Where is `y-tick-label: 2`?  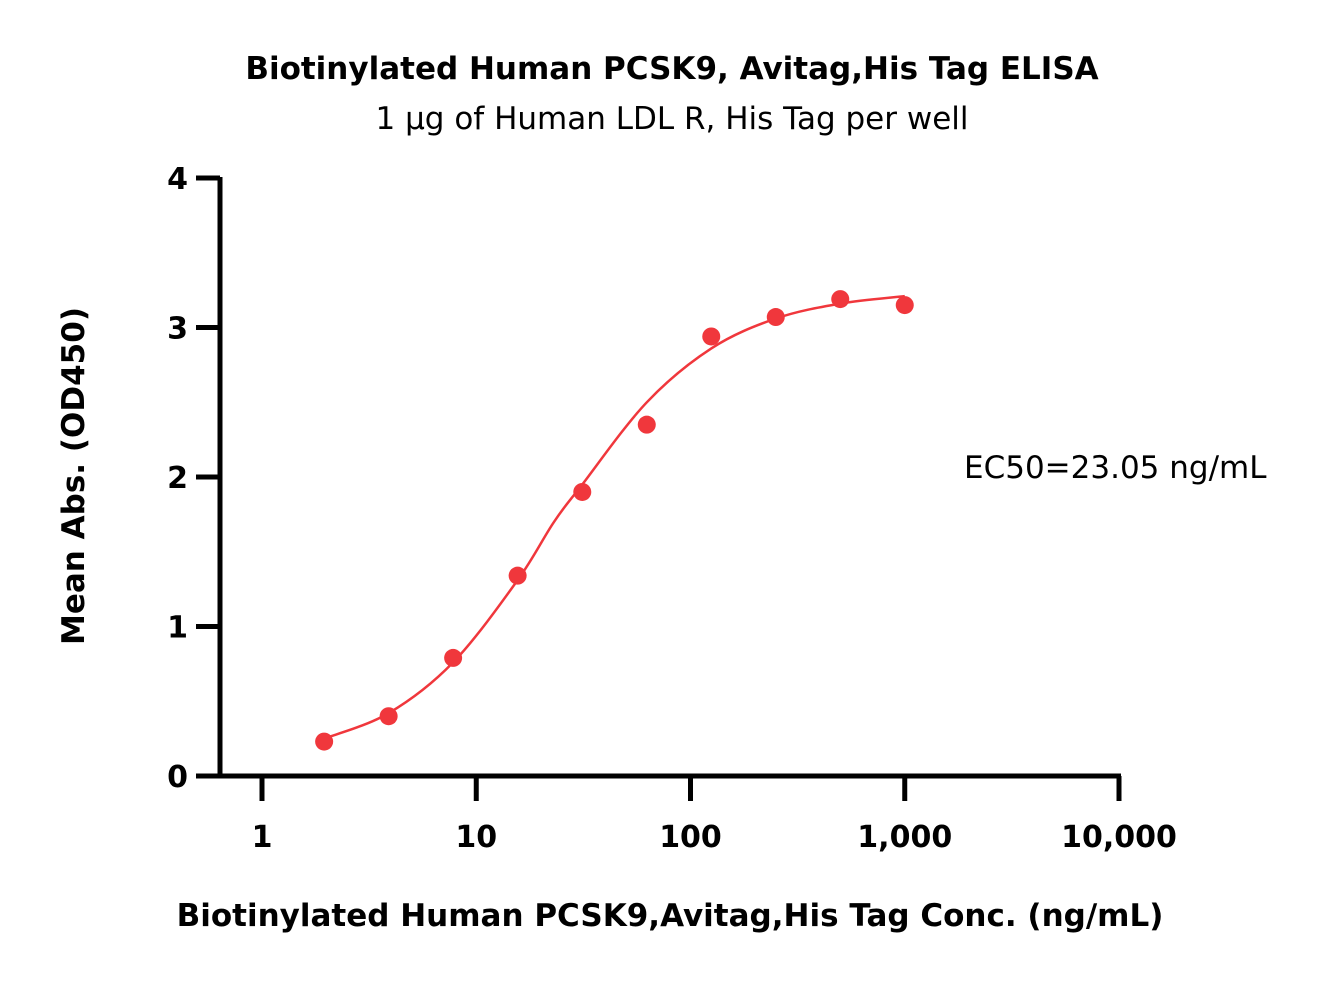
y-tick-label: 2 is located at coordinates (177, 478).